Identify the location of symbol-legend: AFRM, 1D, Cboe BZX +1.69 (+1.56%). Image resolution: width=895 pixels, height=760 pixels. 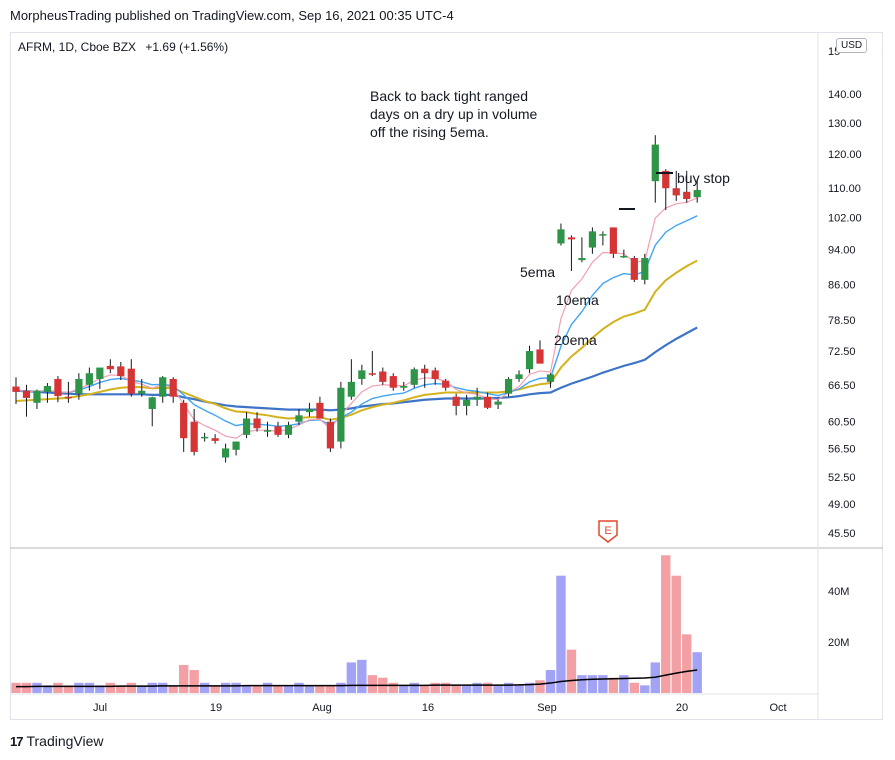
(123, 47).